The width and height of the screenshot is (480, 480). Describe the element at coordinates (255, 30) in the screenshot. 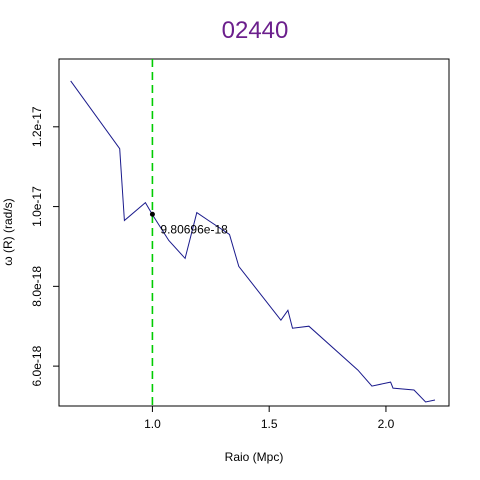

I see `chart-title: 02440` at that location.